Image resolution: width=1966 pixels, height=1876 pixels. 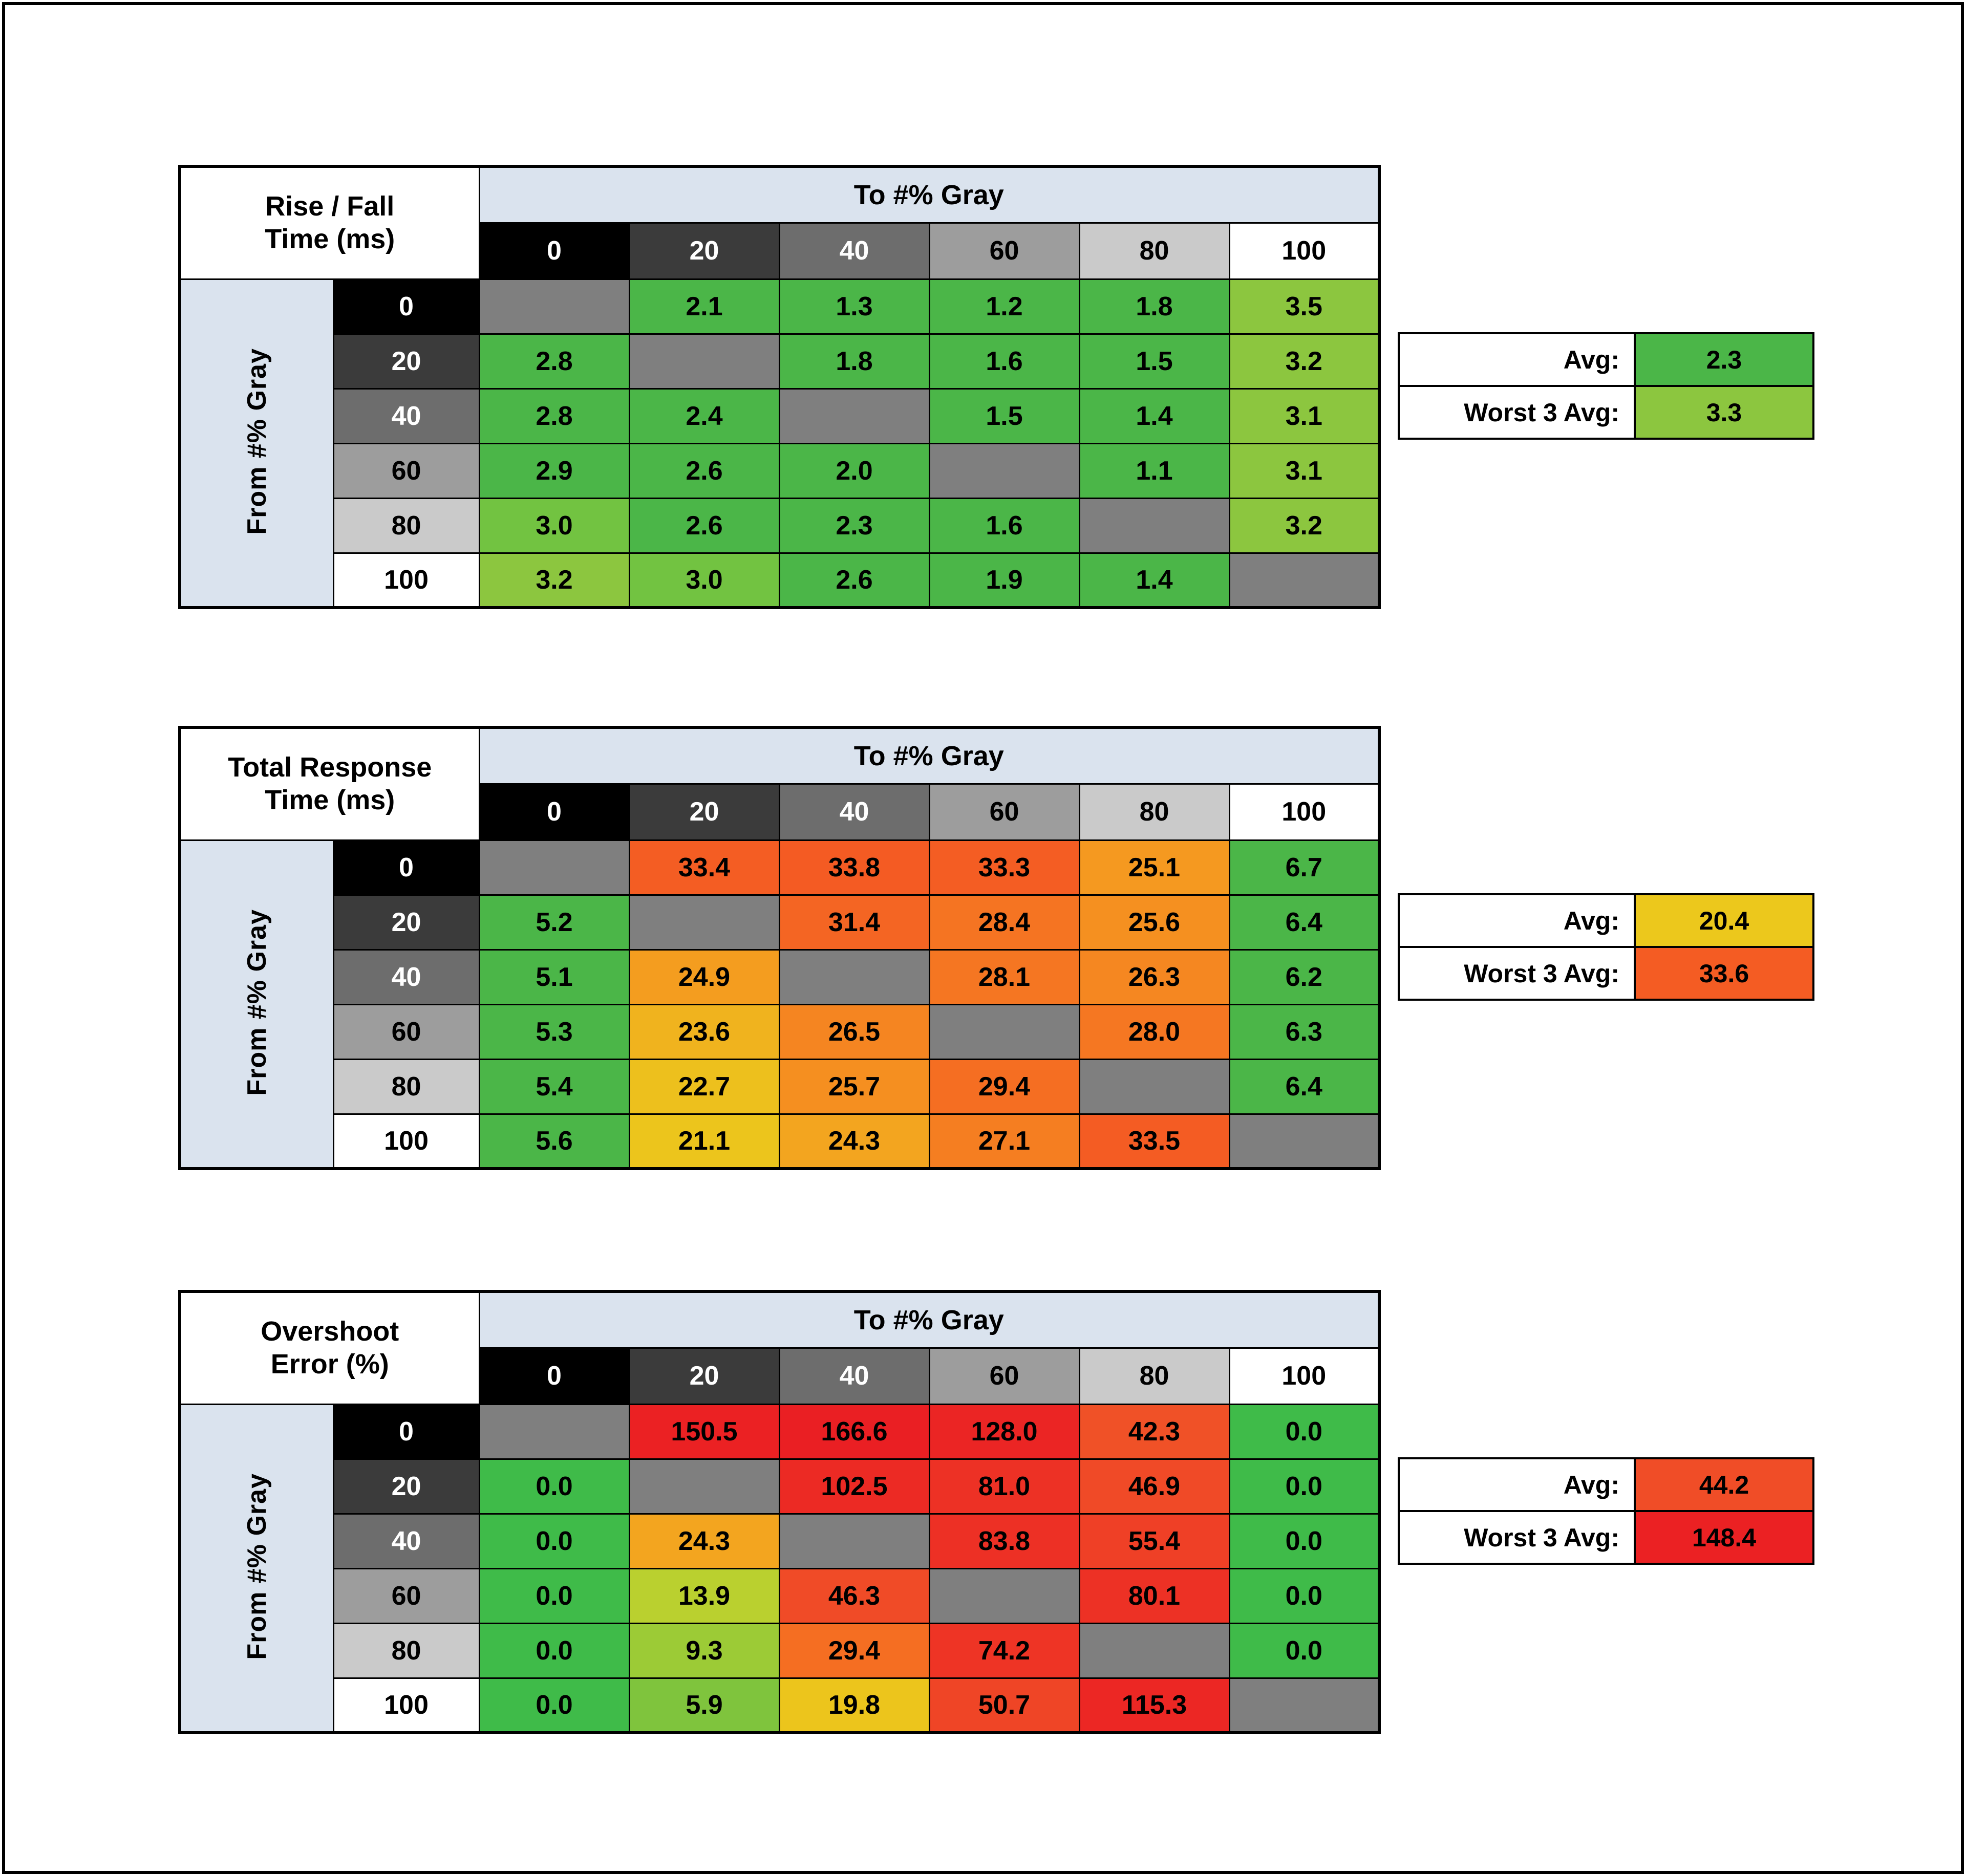 I want to click on data-cell: 42.3, so click(x=1154, y=1432).